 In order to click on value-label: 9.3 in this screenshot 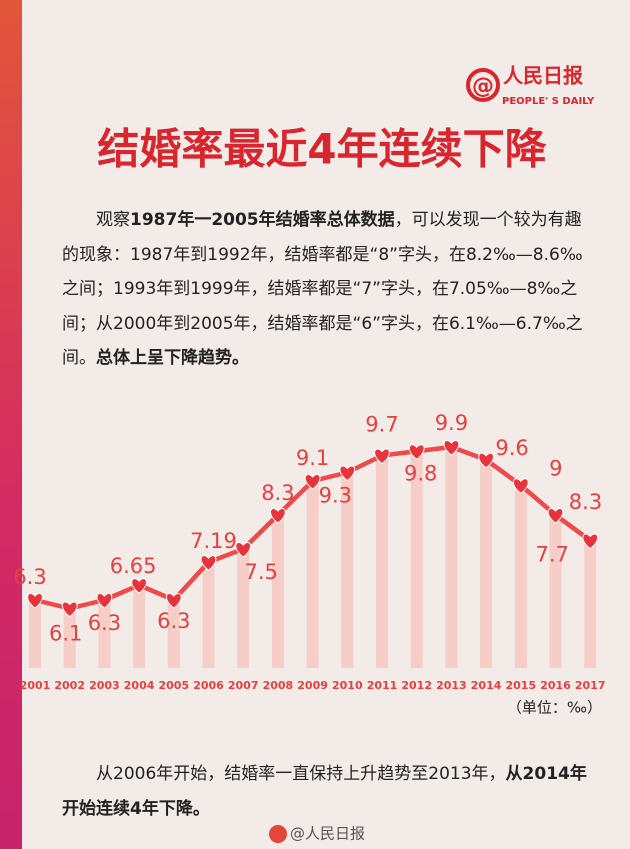, I will do `click(335, 496)`.